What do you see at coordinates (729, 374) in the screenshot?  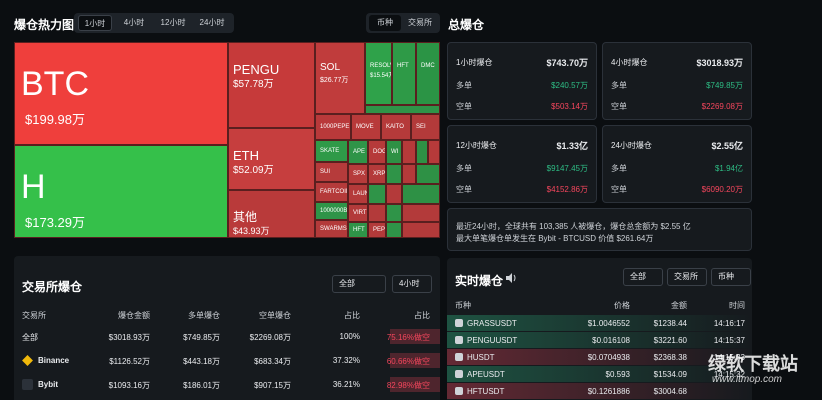 I see `table-cell: 14:15:32` at bounding box center [729, 374].